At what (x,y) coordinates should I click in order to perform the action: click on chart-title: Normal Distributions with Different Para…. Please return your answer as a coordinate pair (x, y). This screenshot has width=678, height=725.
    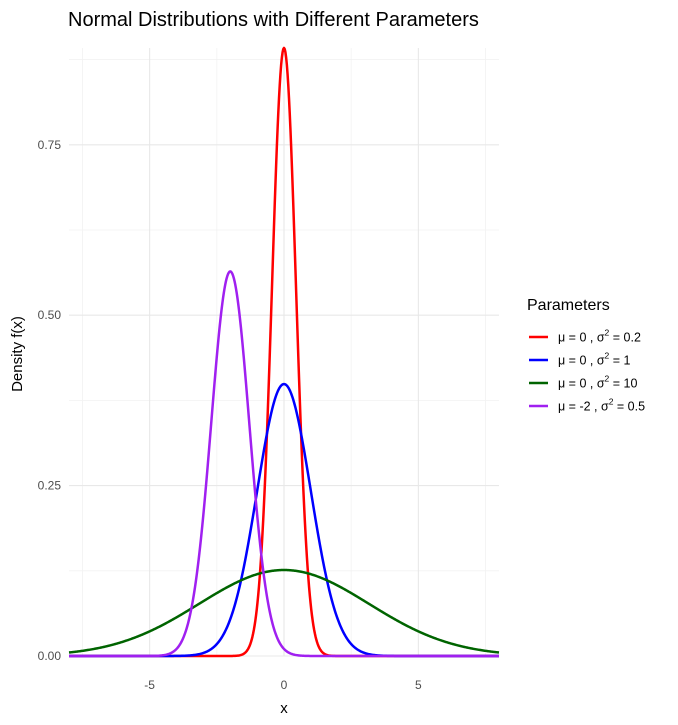
    Looking at the image, I should click on (273, 20).